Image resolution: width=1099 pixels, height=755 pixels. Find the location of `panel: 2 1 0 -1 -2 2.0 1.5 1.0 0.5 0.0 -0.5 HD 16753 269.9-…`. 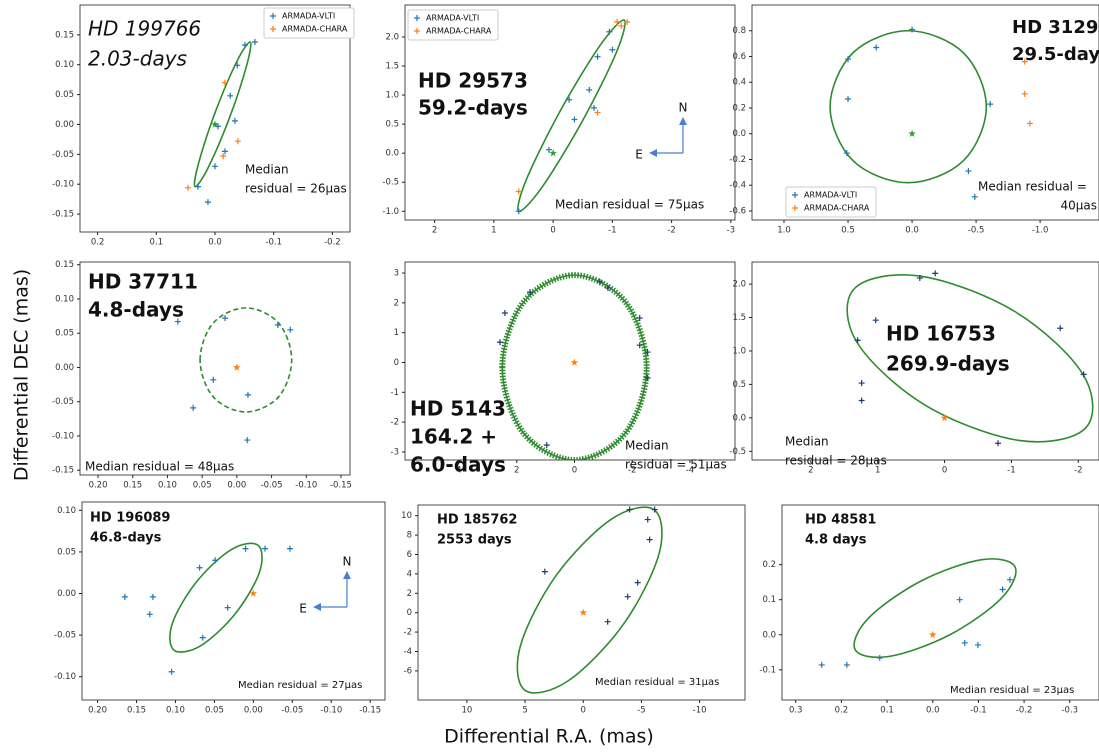

panel: 2 1 0 -1 -2 2.0 1.5 1.0 0.5 0.0 -0.5 HD 16753 269.9-… is located at coordinates (914, 368).